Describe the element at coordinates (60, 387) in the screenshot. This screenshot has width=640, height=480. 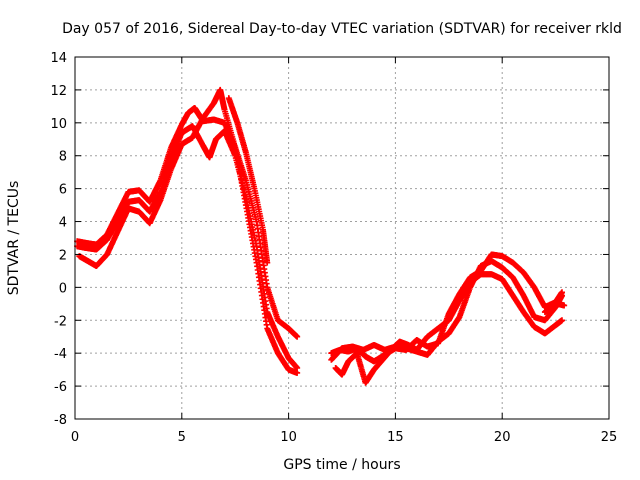
I see `y-tick-label: -6` at that location.